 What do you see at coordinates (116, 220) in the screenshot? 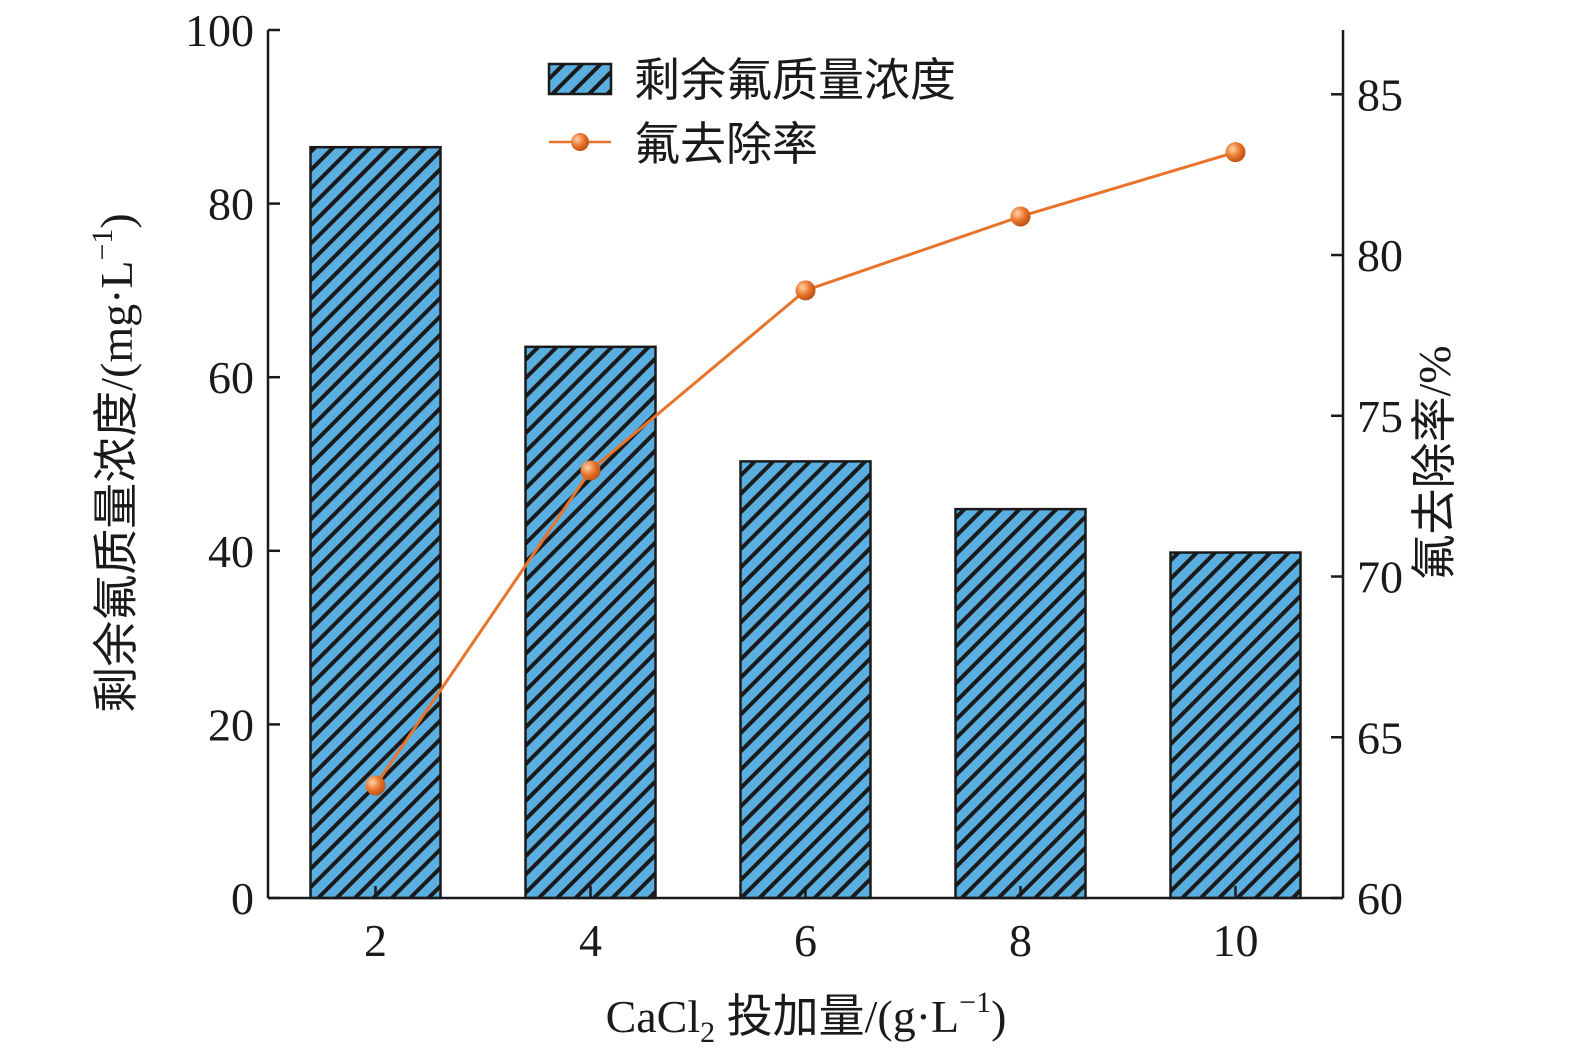
I see `y-axis-left-title-end: )` at bounding box center [116, 220].